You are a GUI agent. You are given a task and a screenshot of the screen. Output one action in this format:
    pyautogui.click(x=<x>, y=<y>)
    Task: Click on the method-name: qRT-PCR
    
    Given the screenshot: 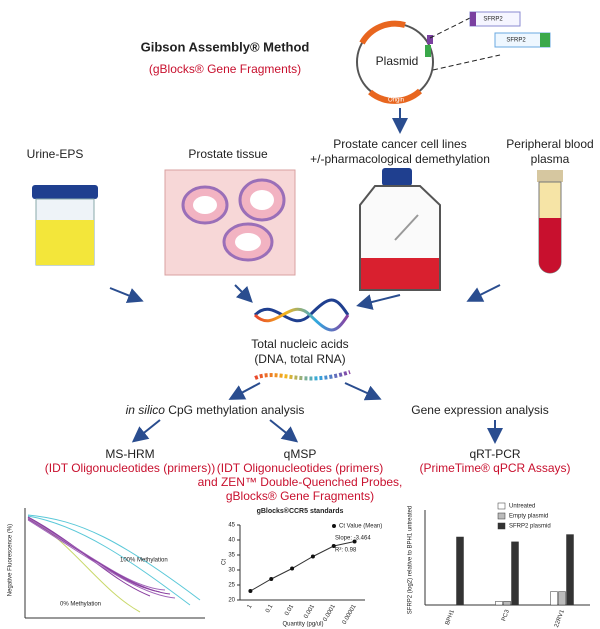 What is the action you would take?
    pyautogui.click(x=494, y=454)
    